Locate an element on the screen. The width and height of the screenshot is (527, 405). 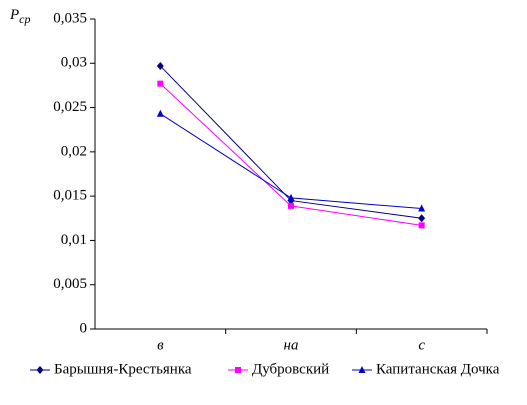
x-tick-label: в is located at coordinates (160, 345).